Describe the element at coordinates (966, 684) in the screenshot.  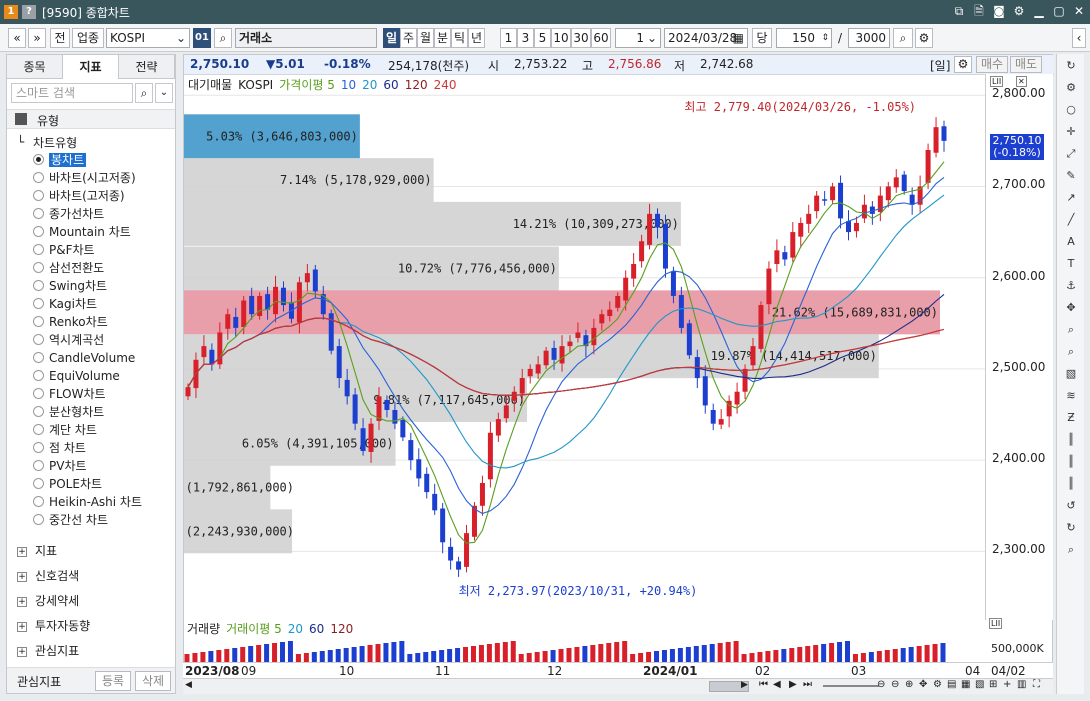
I see `grid-icon: ▦` at that location.